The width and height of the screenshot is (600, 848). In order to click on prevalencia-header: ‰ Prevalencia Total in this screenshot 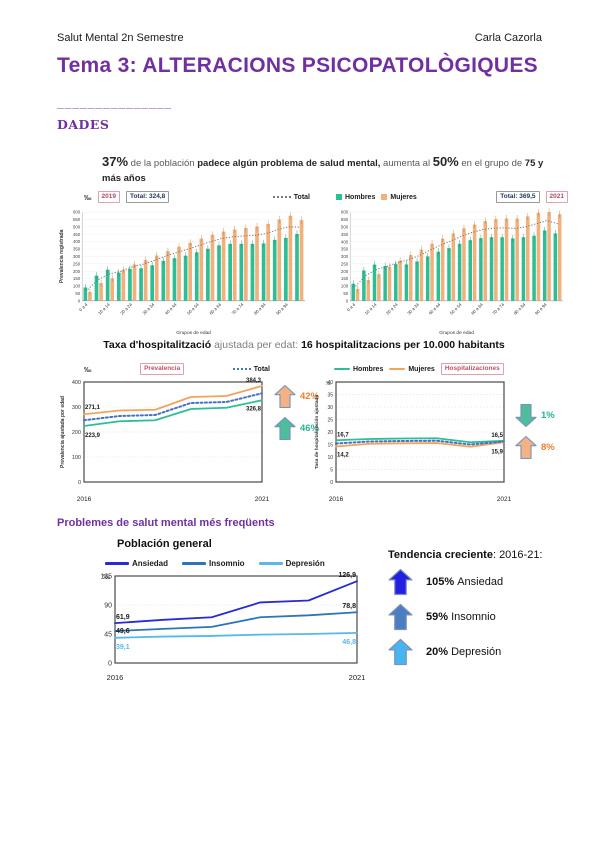, I will do `click(164, 369)`.